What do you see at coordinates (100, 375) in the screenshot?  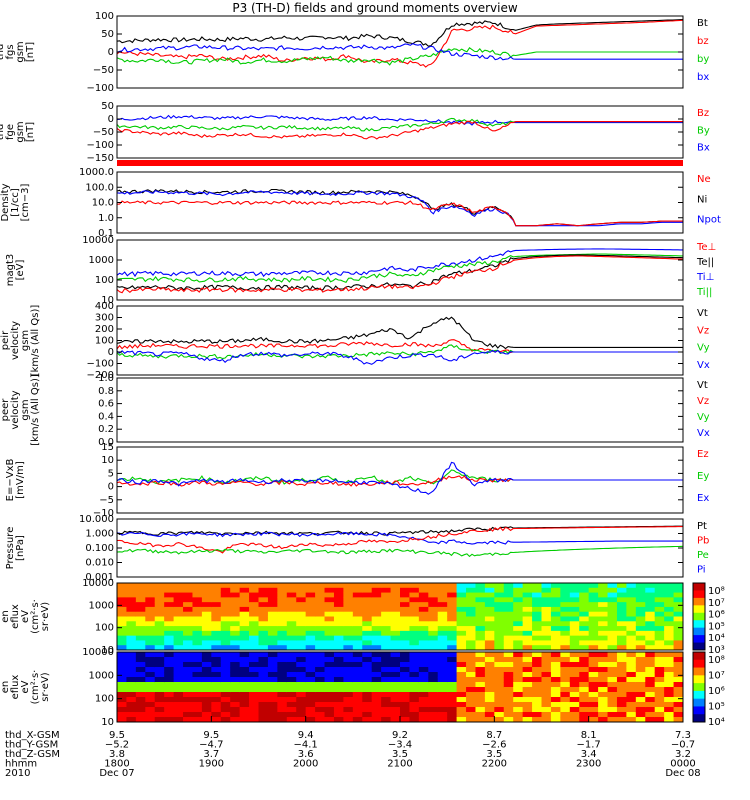 I see `y-tick-label: −200` at bounding box center [100, 375].